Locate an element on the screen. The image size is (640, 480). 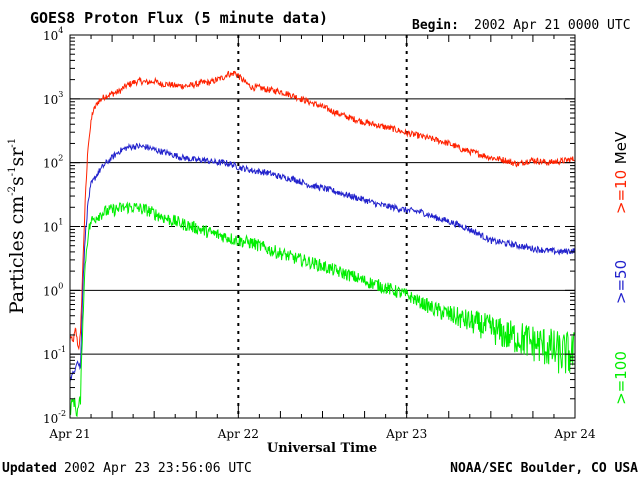
y-tick-label-5: 10³ is located at coordinates (53, 98).